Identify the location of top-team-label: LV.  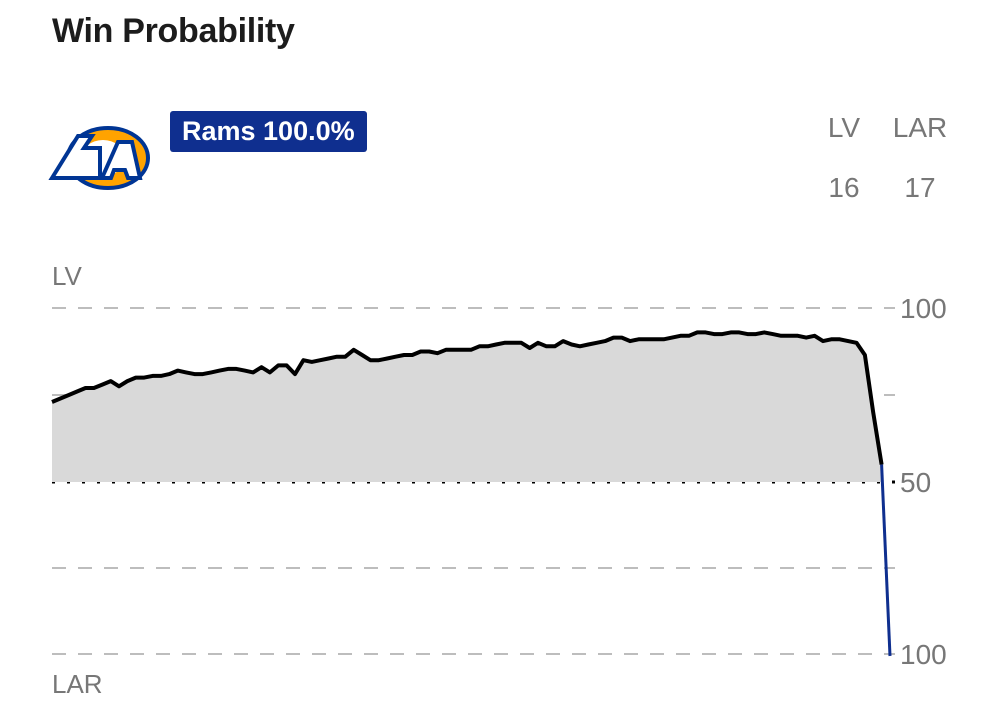
(67, 276).